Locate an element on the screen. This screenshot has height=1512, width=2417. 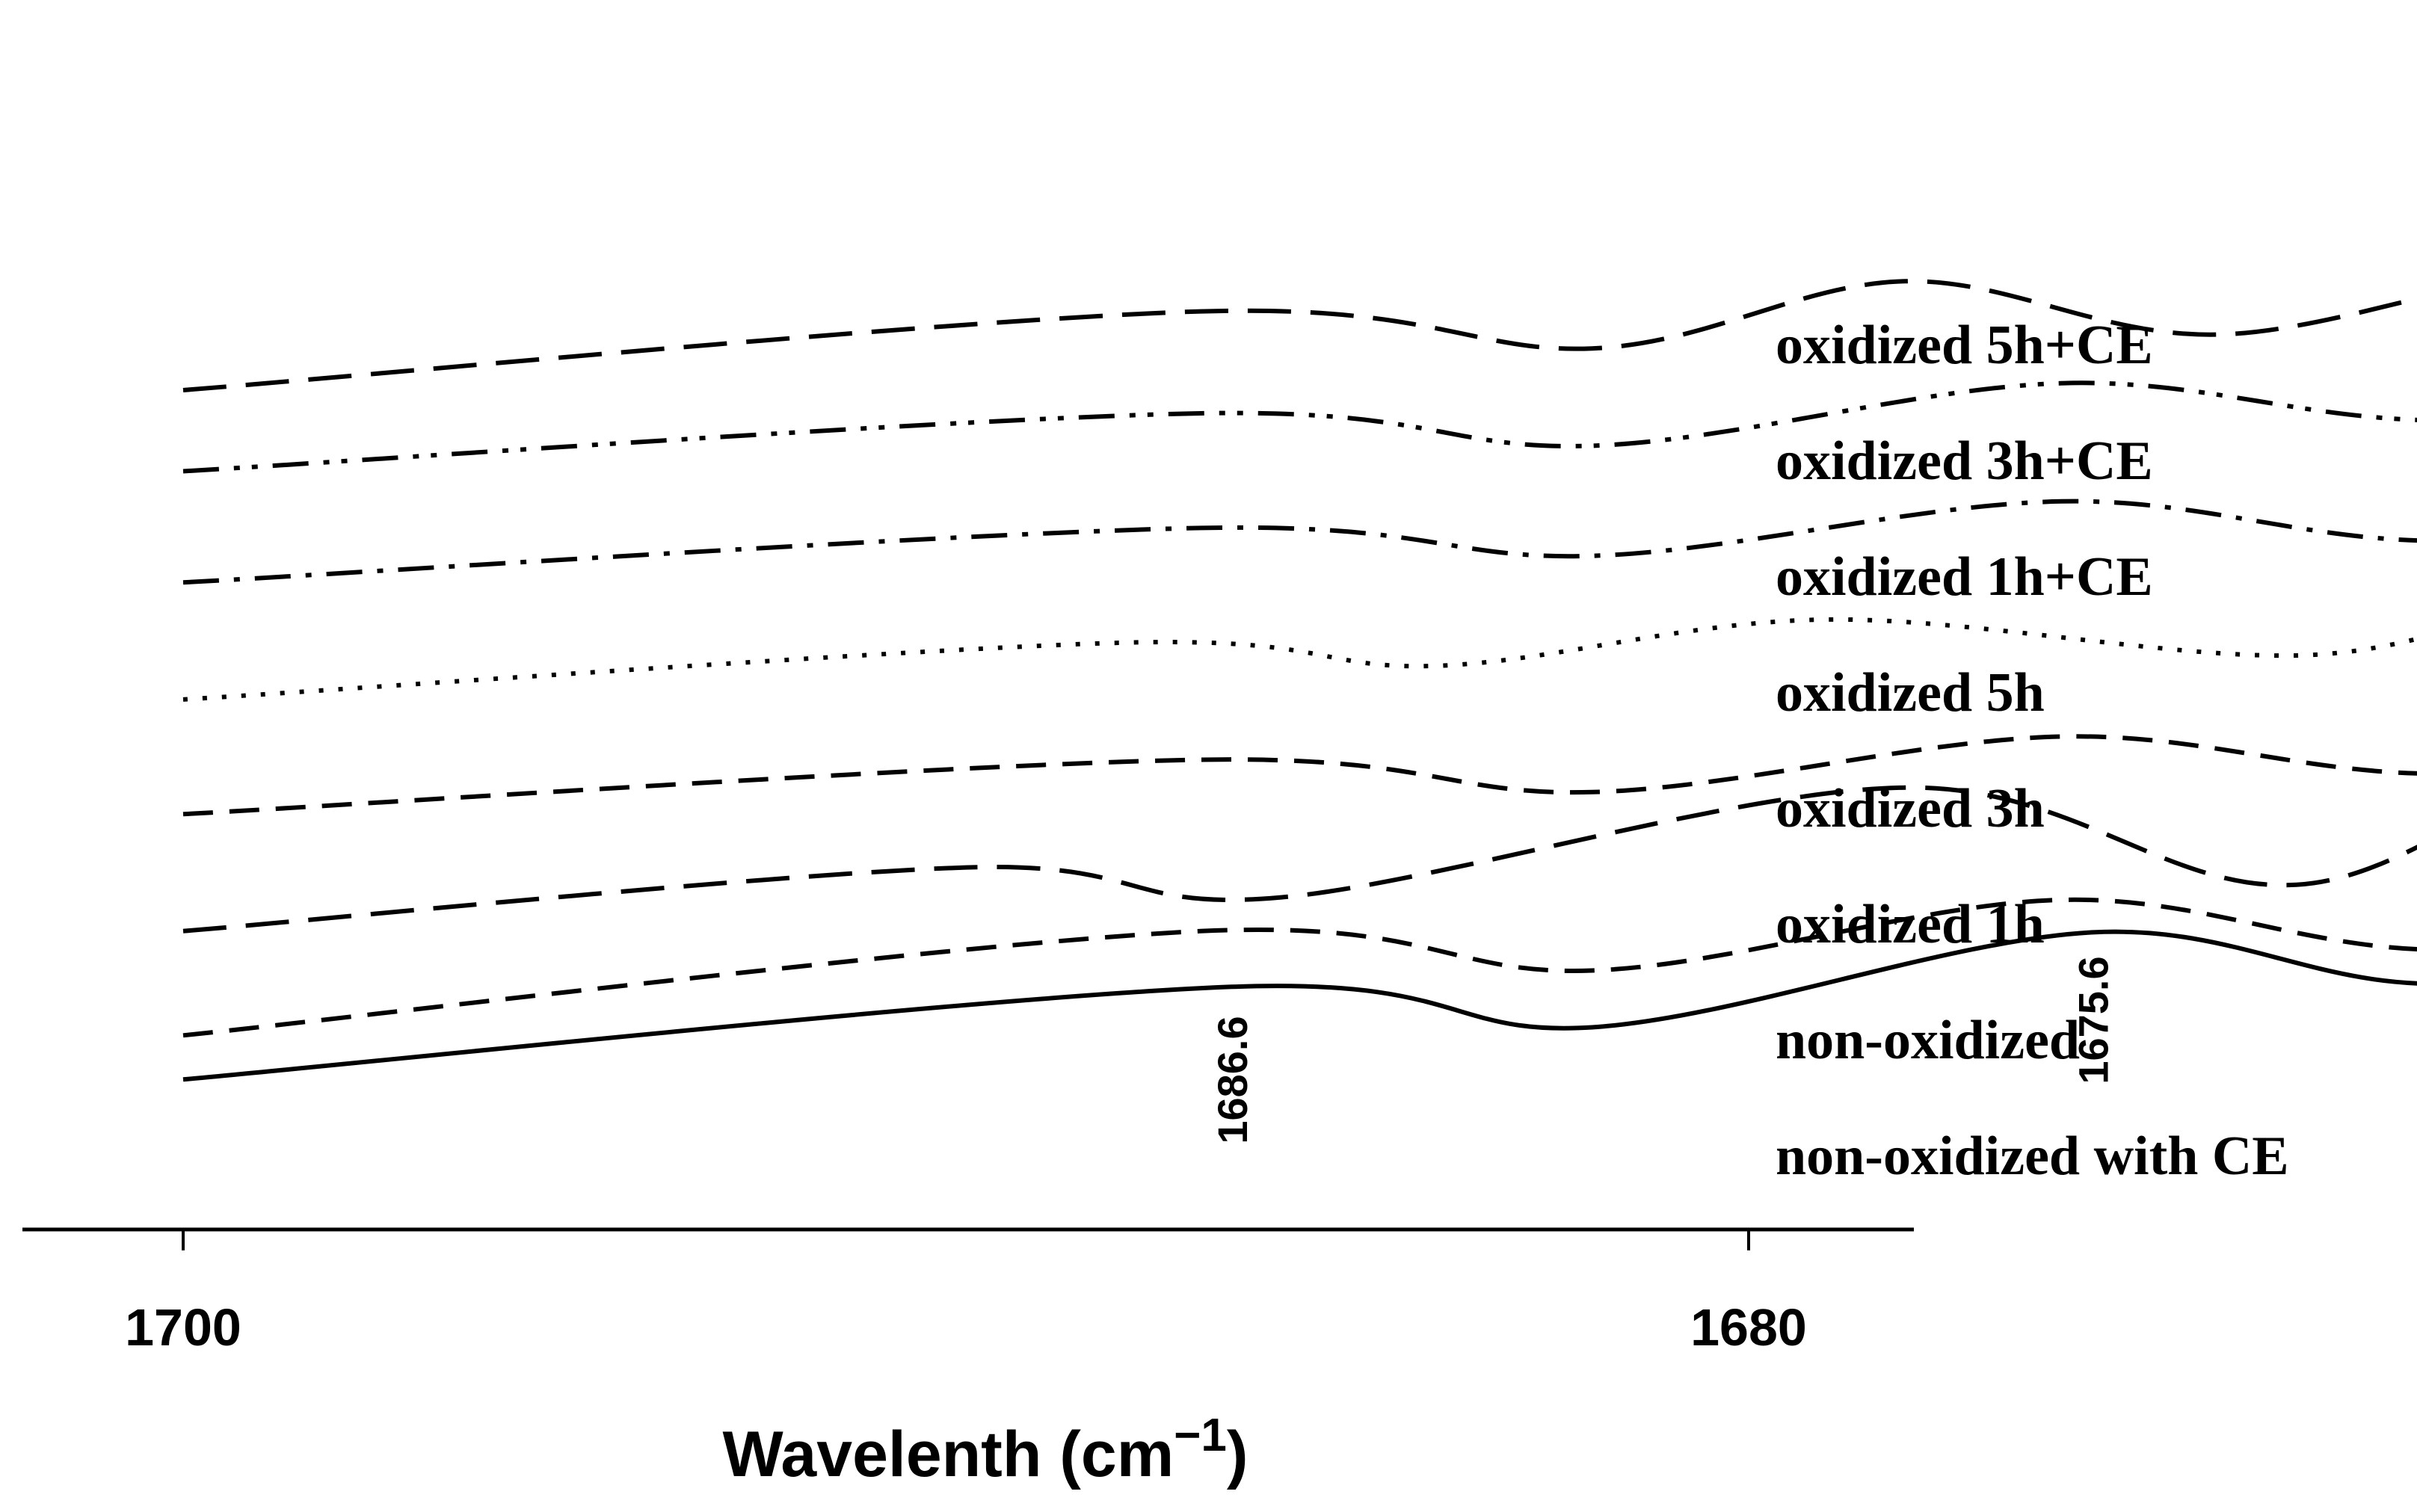
x-axis: 170016801660164016201600 is located at coordinates (968, 1292).